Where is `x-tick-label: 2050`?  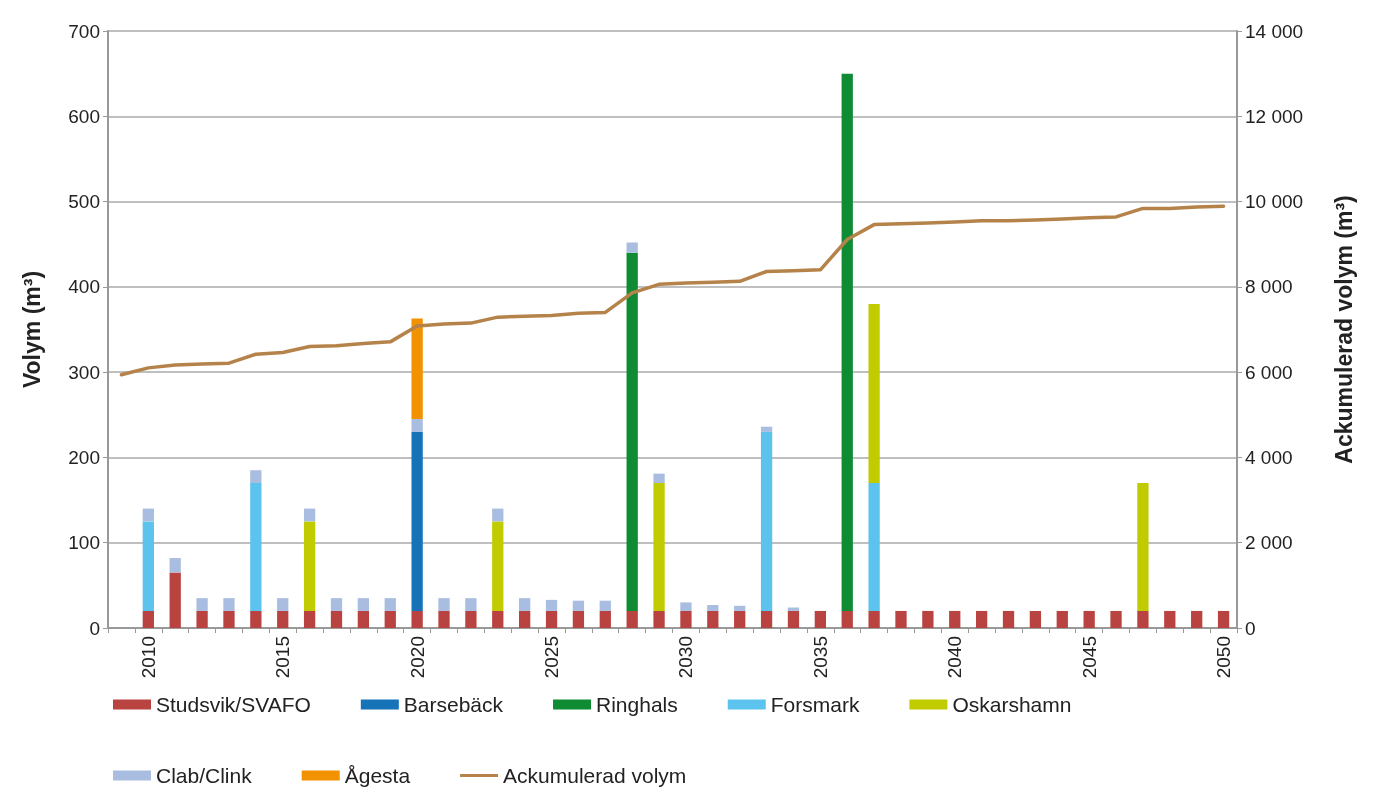
x-tick-label: 2050 is located at coordinates (1224, 657).